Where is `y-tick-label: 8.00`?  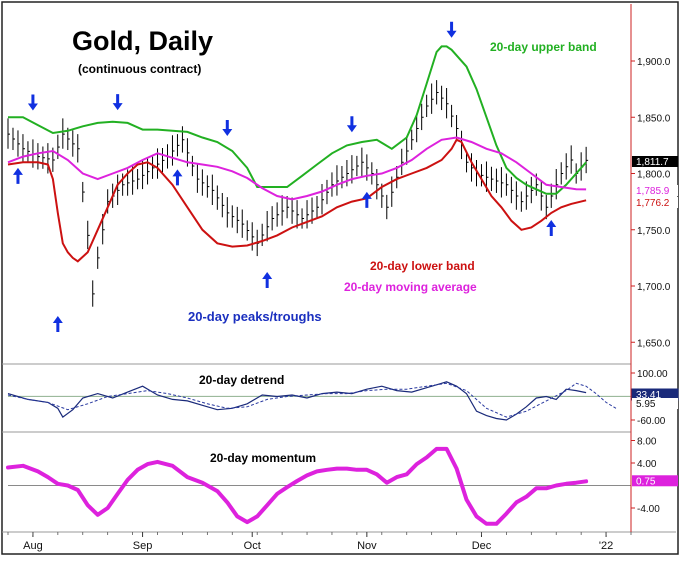 y-tick-label: 8.00 is located at coordinates (647, 442).